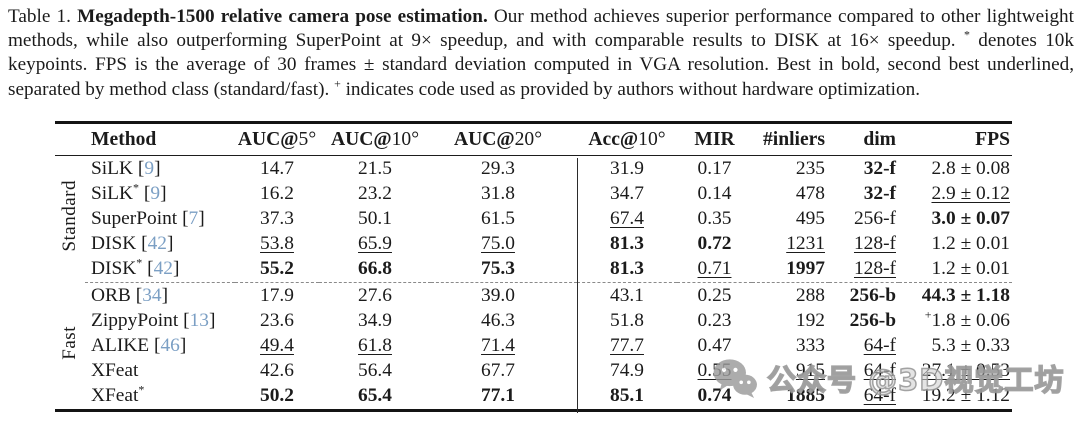 The height and width of the screenshot is (426, 1080). I want to click on cell-auc20: 71.4, so click(498, 345).